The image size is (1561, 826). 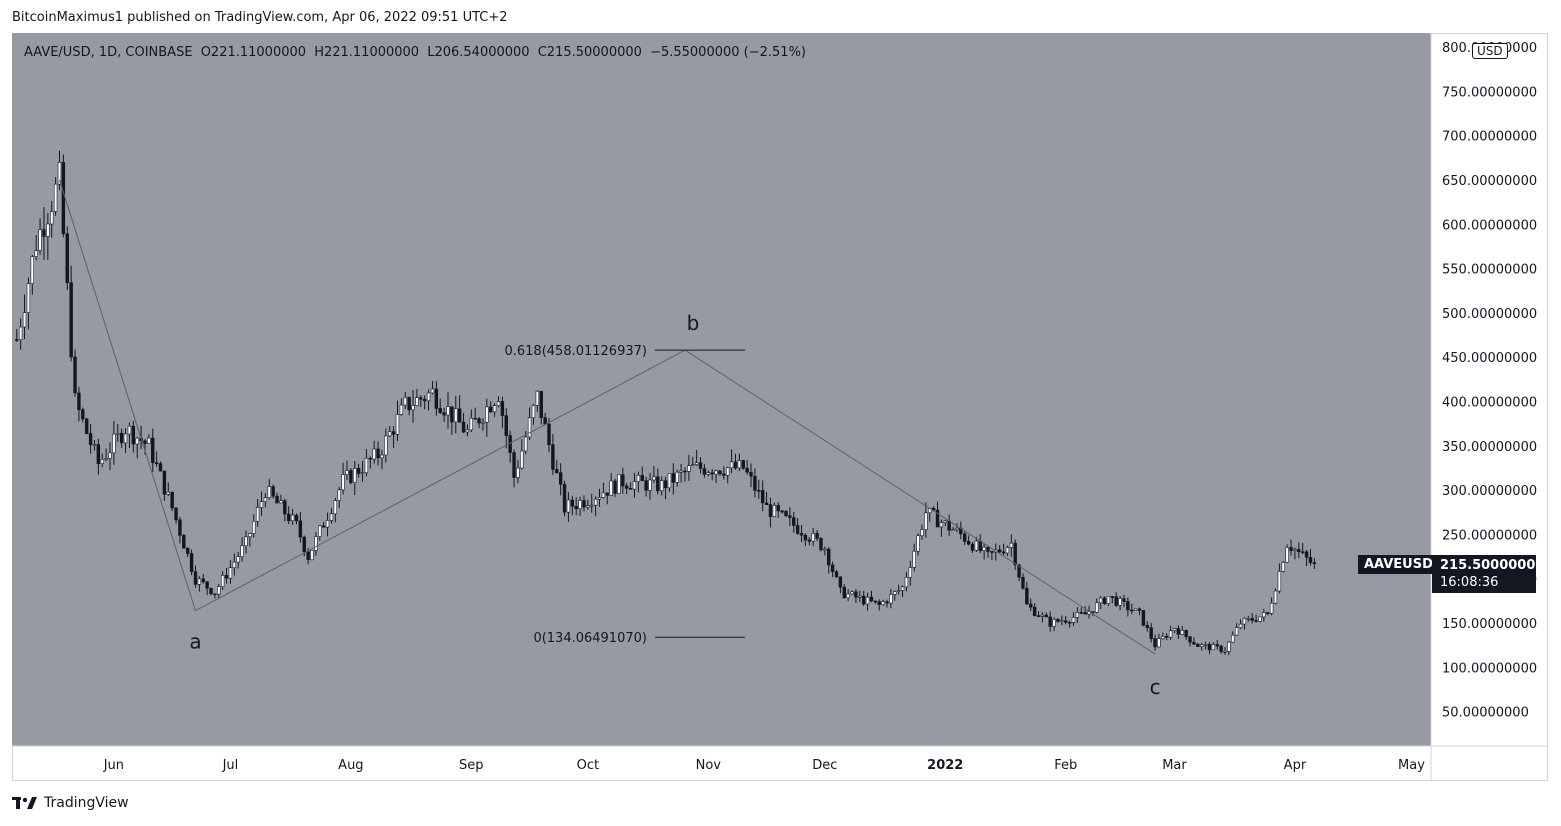 I want to click on last-price-badge: 215.50000000 16:08:36, so click(x=1488, y=574).